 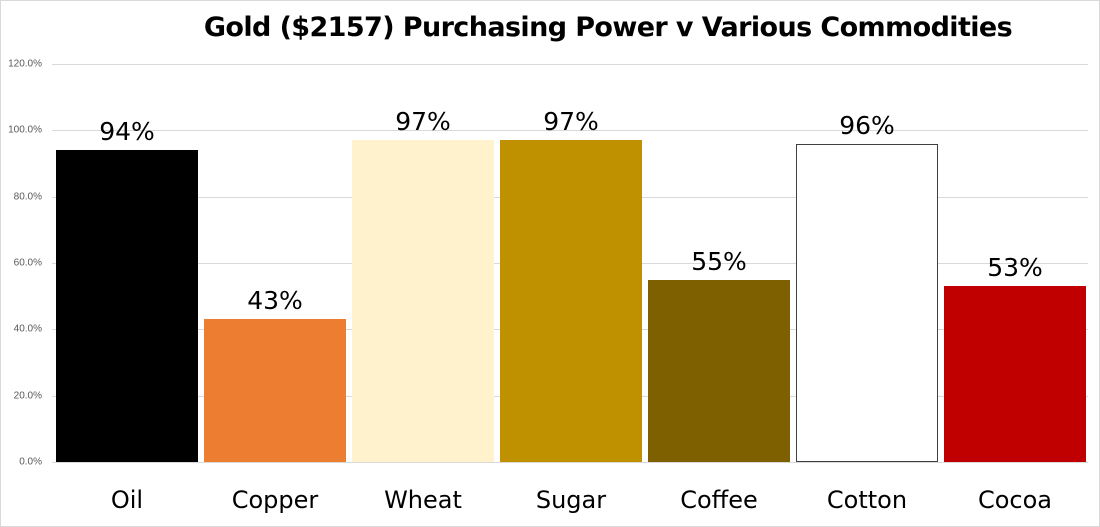 I want to click on data-label: 43%, so click(x=275, y=301).